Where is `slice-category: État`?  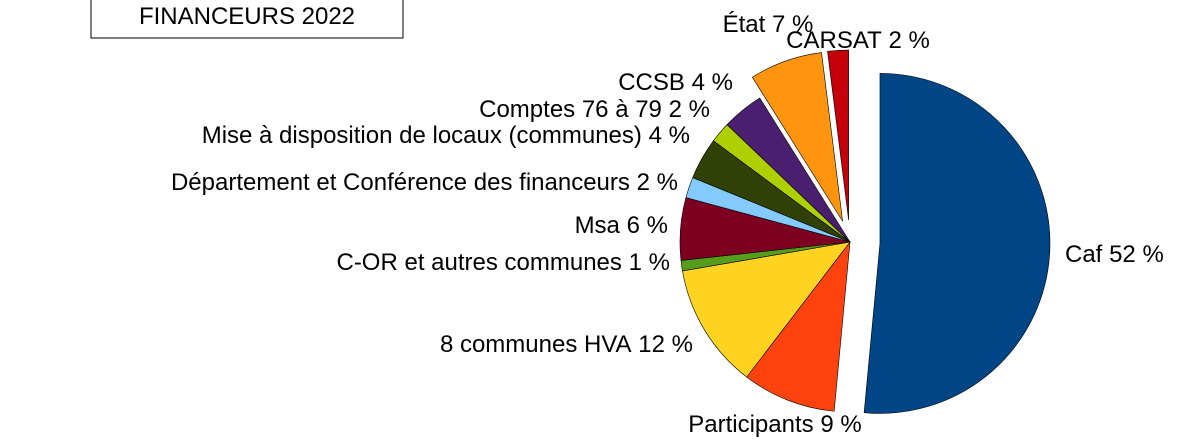
slice-category: État is located at coordinates (744, 24).